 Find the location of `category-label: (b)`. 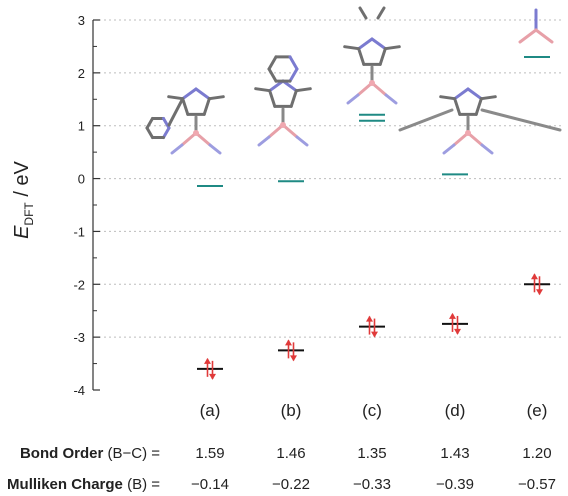

category-label: (b) is located at coordinates (291, 410).